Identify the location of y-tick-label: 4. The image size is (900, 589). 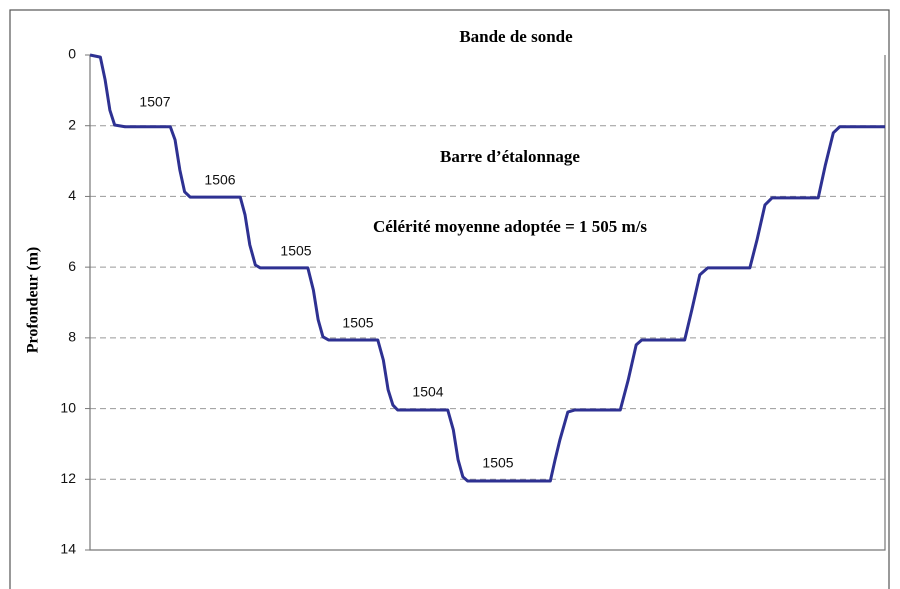
(72, 195).